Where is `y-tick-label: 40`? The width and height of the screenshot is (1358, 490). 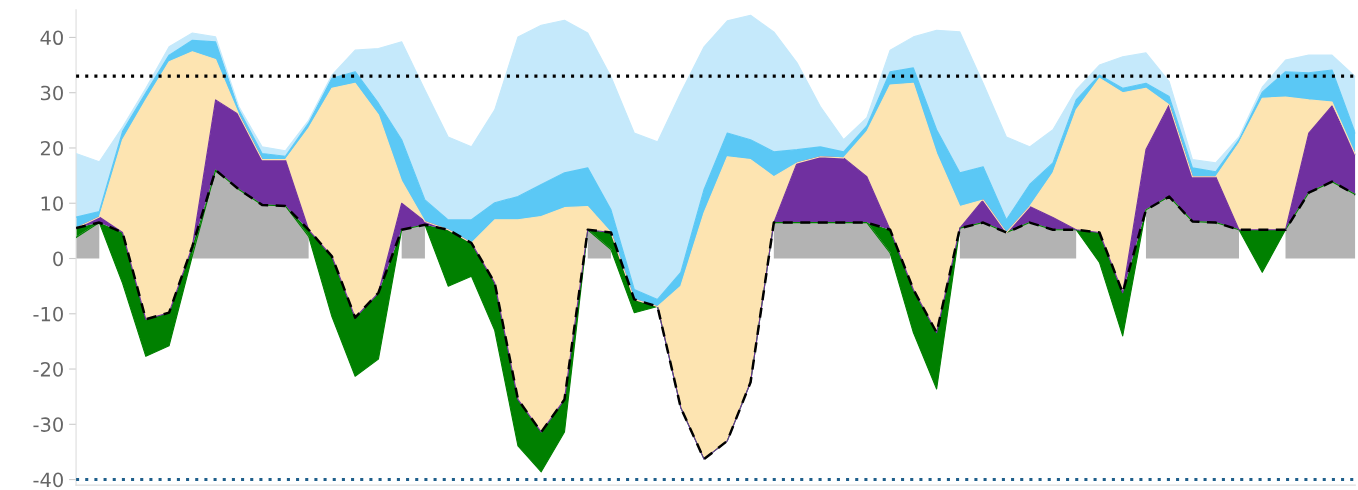 y-tick-label: 40 is located at coordinates (51, 38).